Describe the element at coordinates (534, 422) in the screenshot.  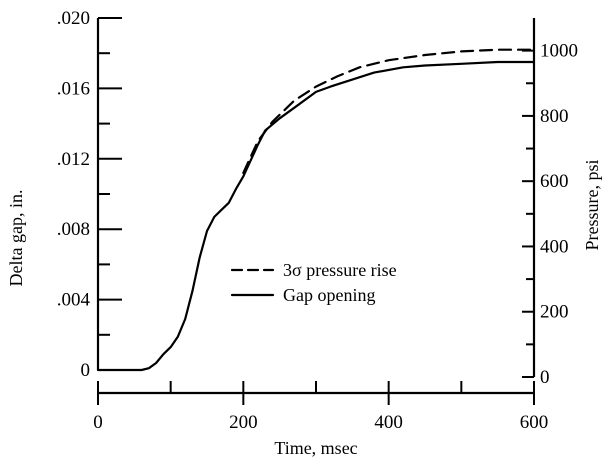
I see `x-tick-label: 600` at that location.